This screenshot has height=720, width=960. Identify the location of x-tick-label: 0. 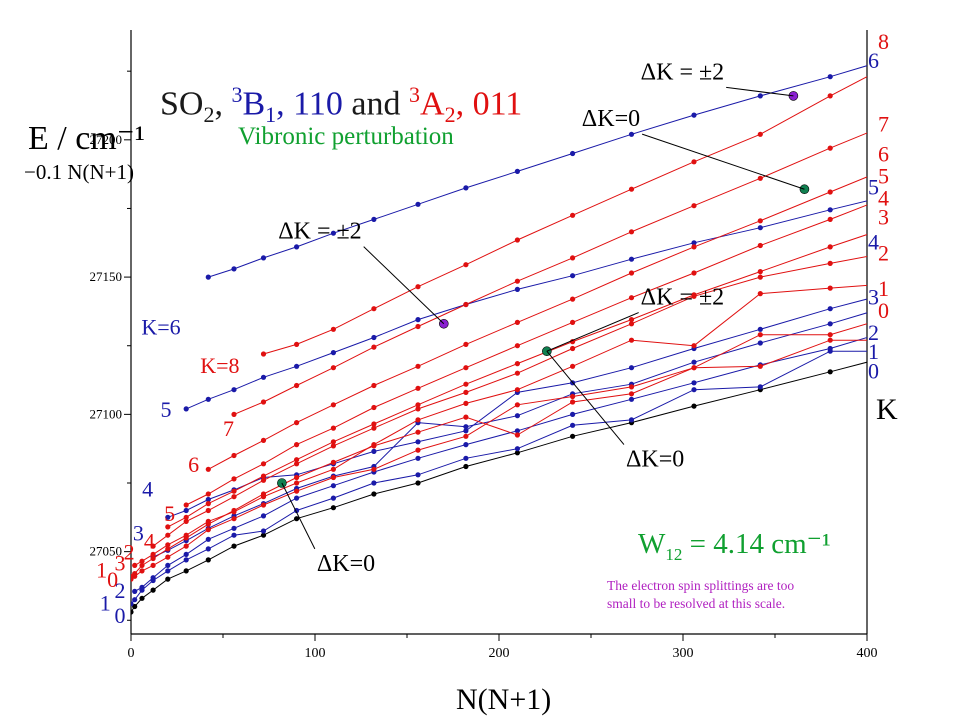
(131, 653).